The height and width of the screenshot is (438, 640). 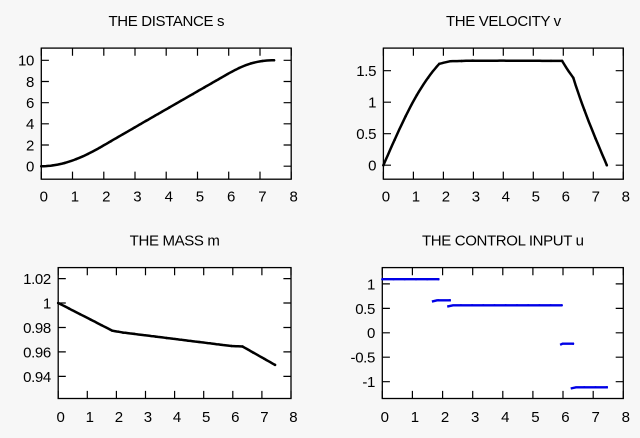 I want to click on svg-text: 0.94, so click(x=37, y=377).